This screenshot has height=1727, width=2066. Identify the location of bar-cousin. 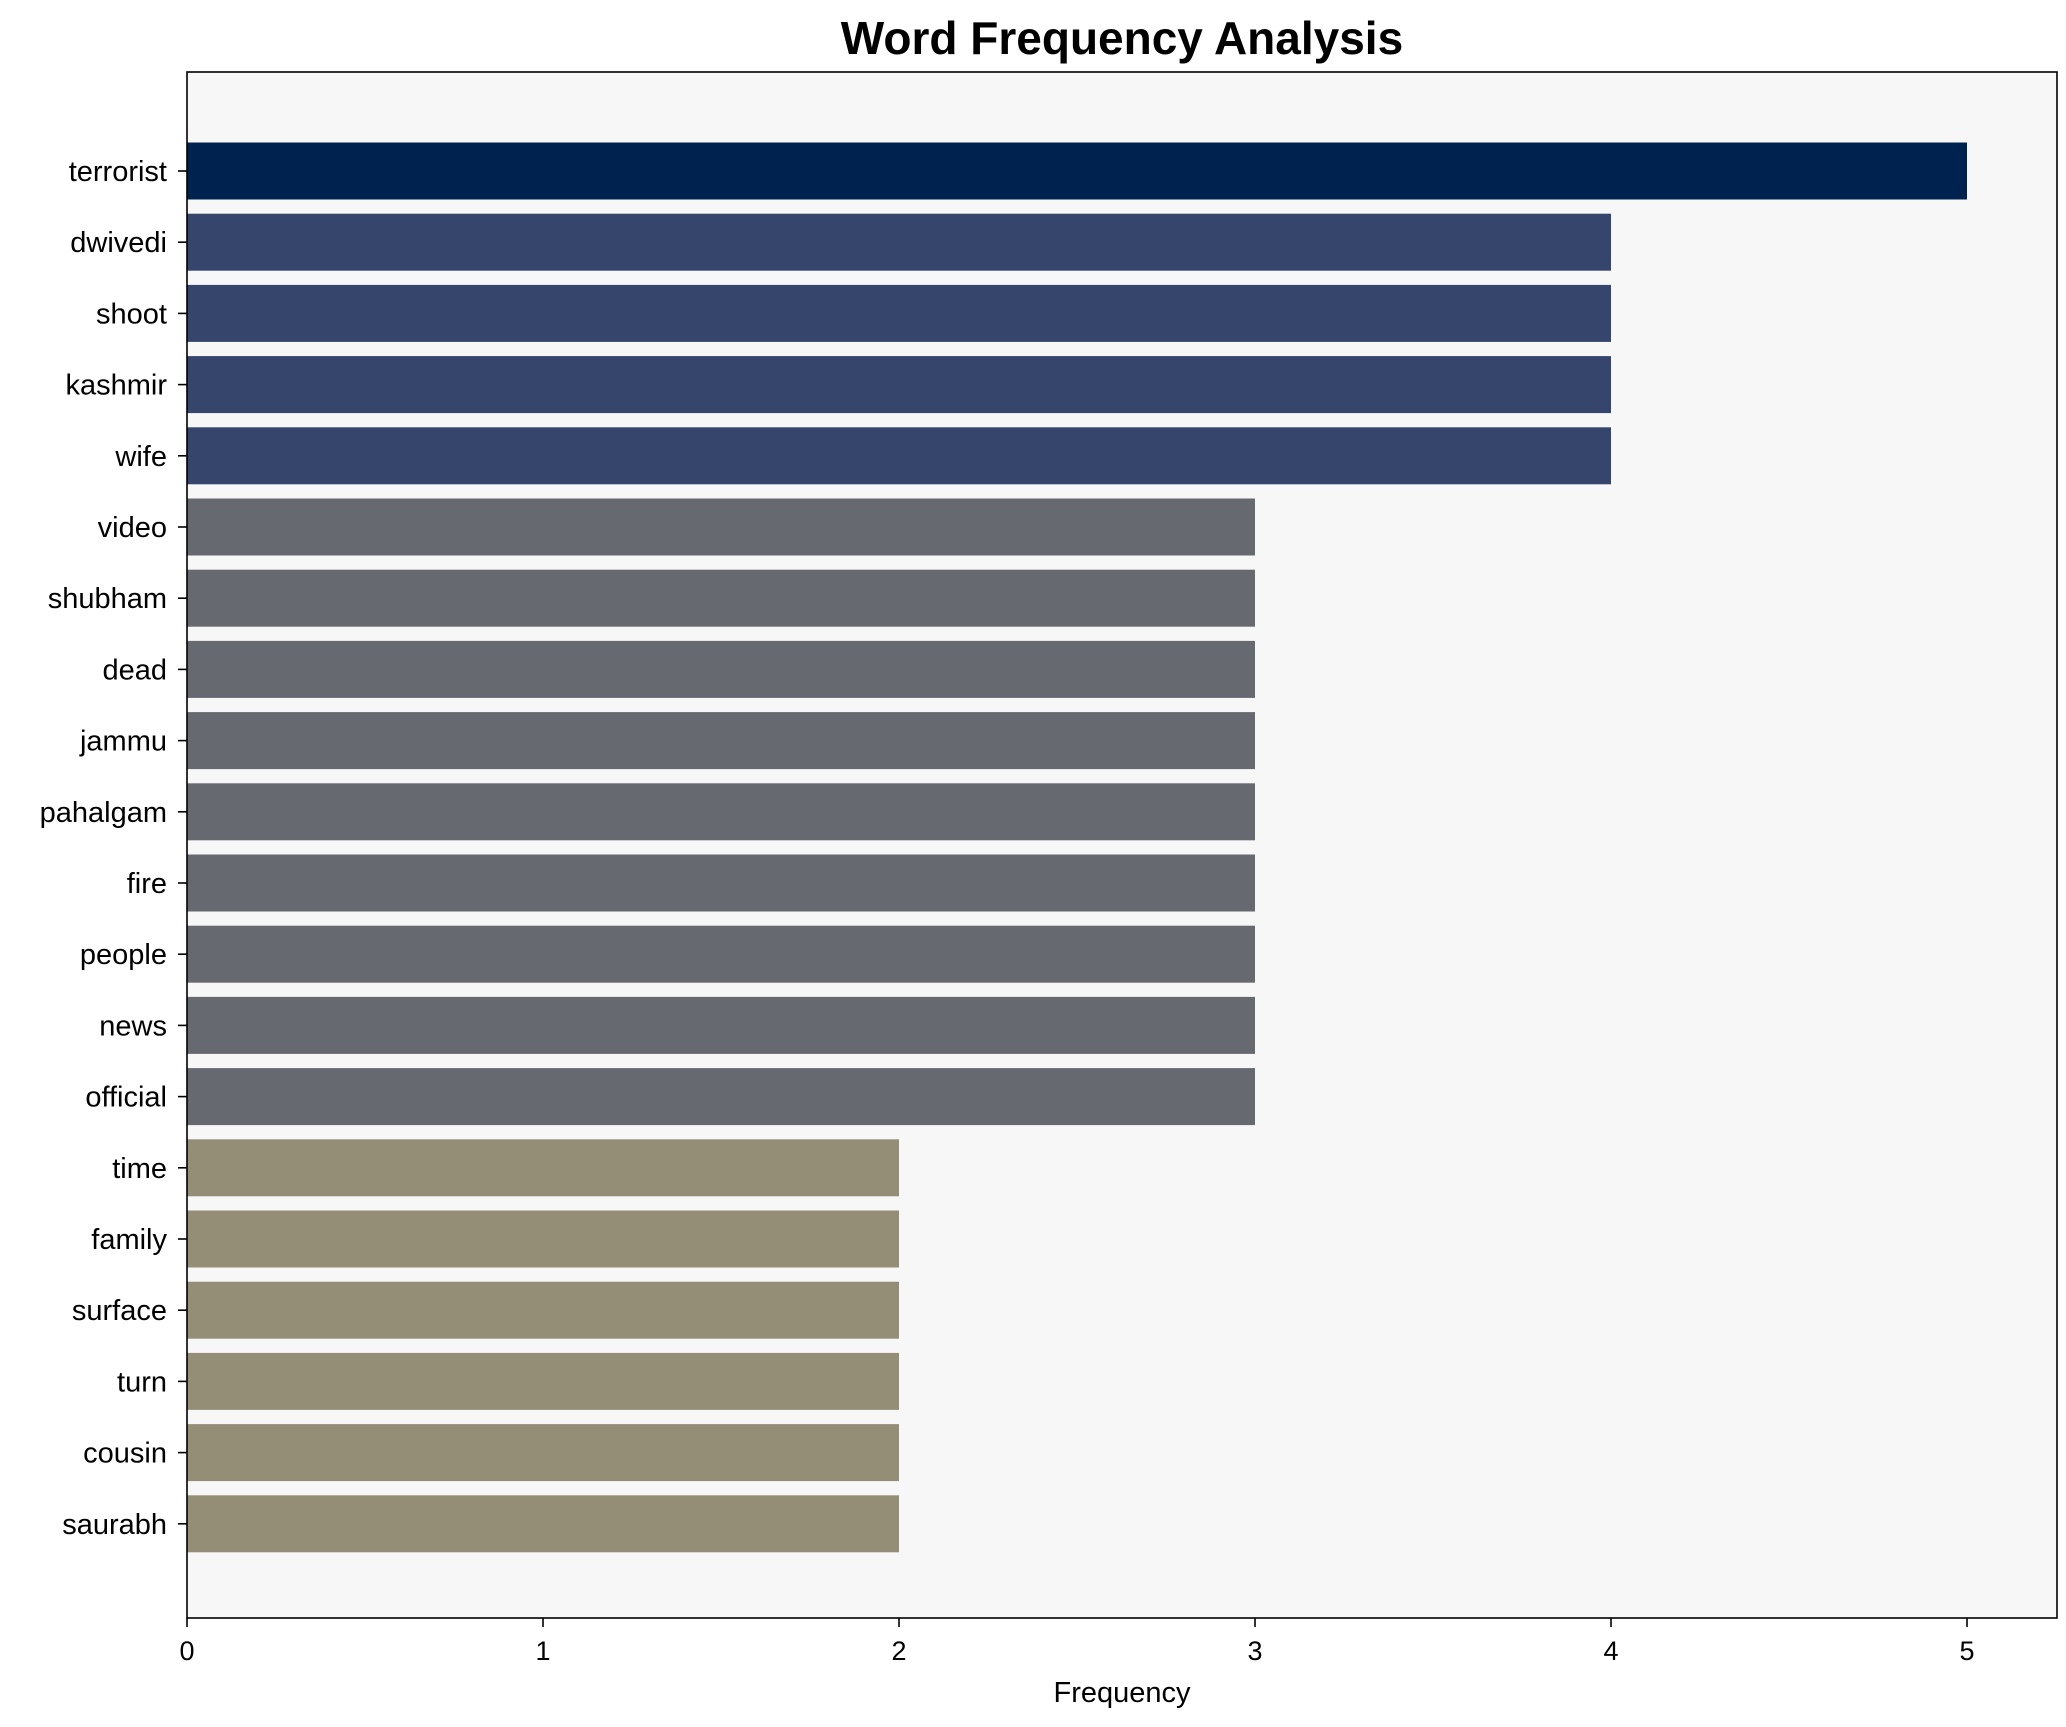
(543, 1453).